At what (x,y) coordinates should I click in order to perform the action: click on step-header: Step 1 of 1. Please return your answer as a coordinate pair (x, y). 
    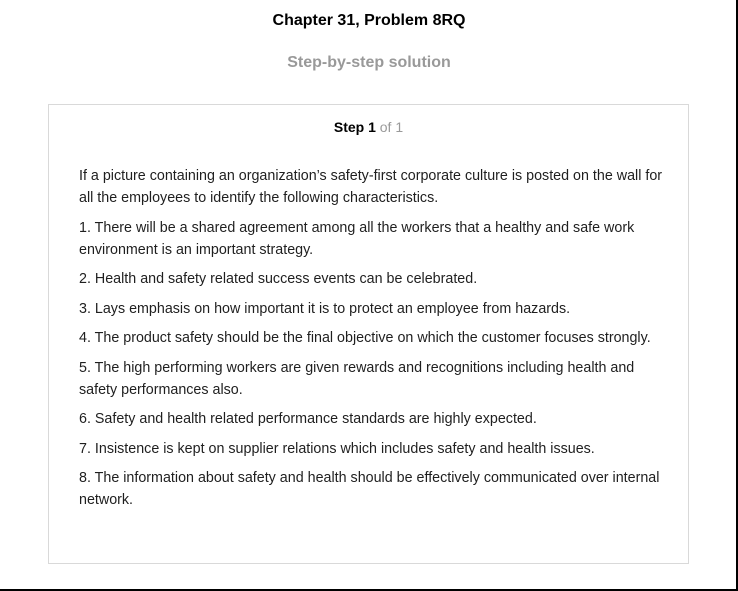
    Looking at the image, I should click on (368, 127).